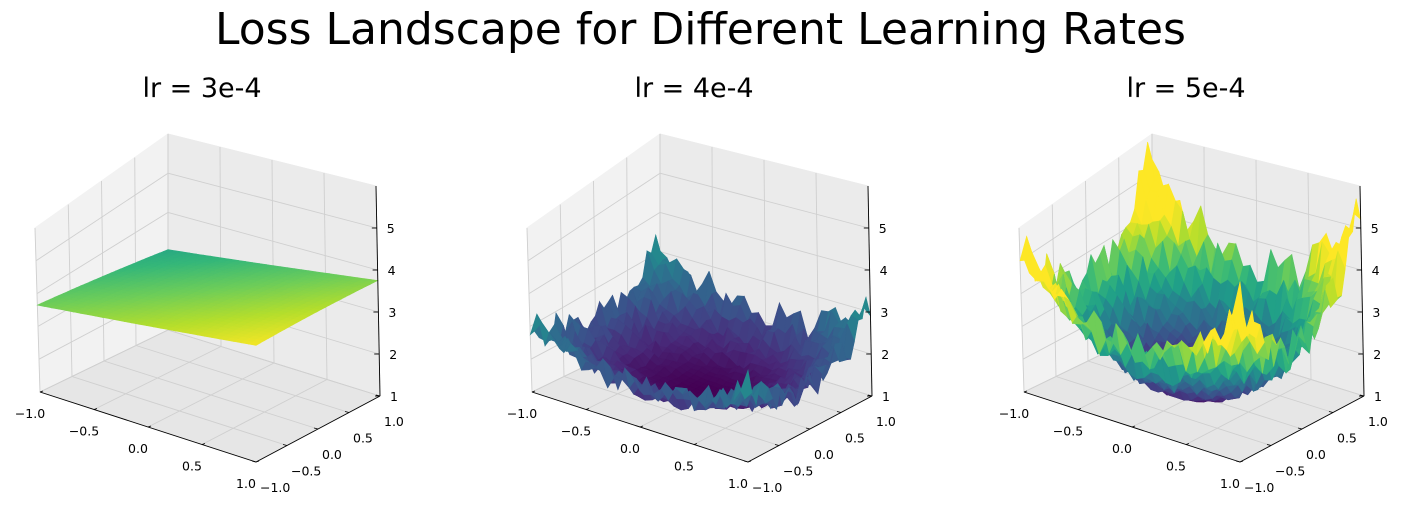  I want to click on subplot-title: lr = 4e-4, so click(693, 88).